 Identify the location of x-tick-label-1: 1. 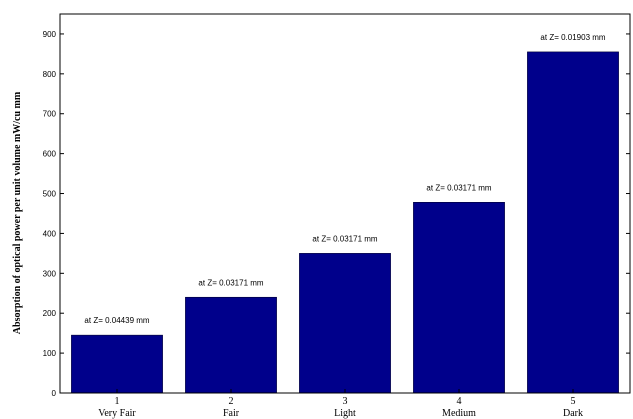
(117, 401).